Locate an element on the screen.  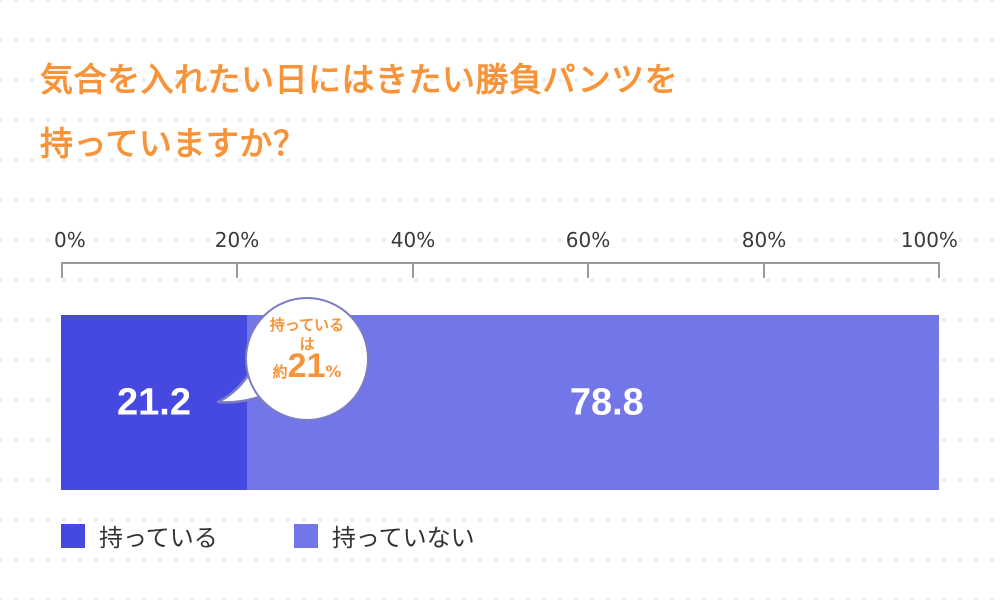
legend-label: 持っていない is located at coordinates (403, 538).